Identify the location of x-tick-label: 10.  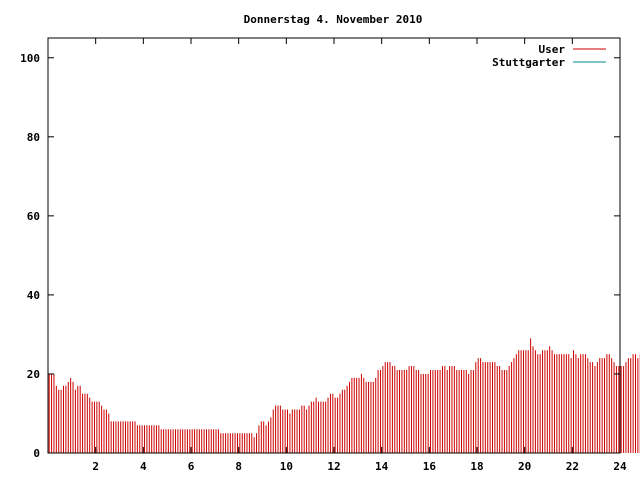
(286, 466).